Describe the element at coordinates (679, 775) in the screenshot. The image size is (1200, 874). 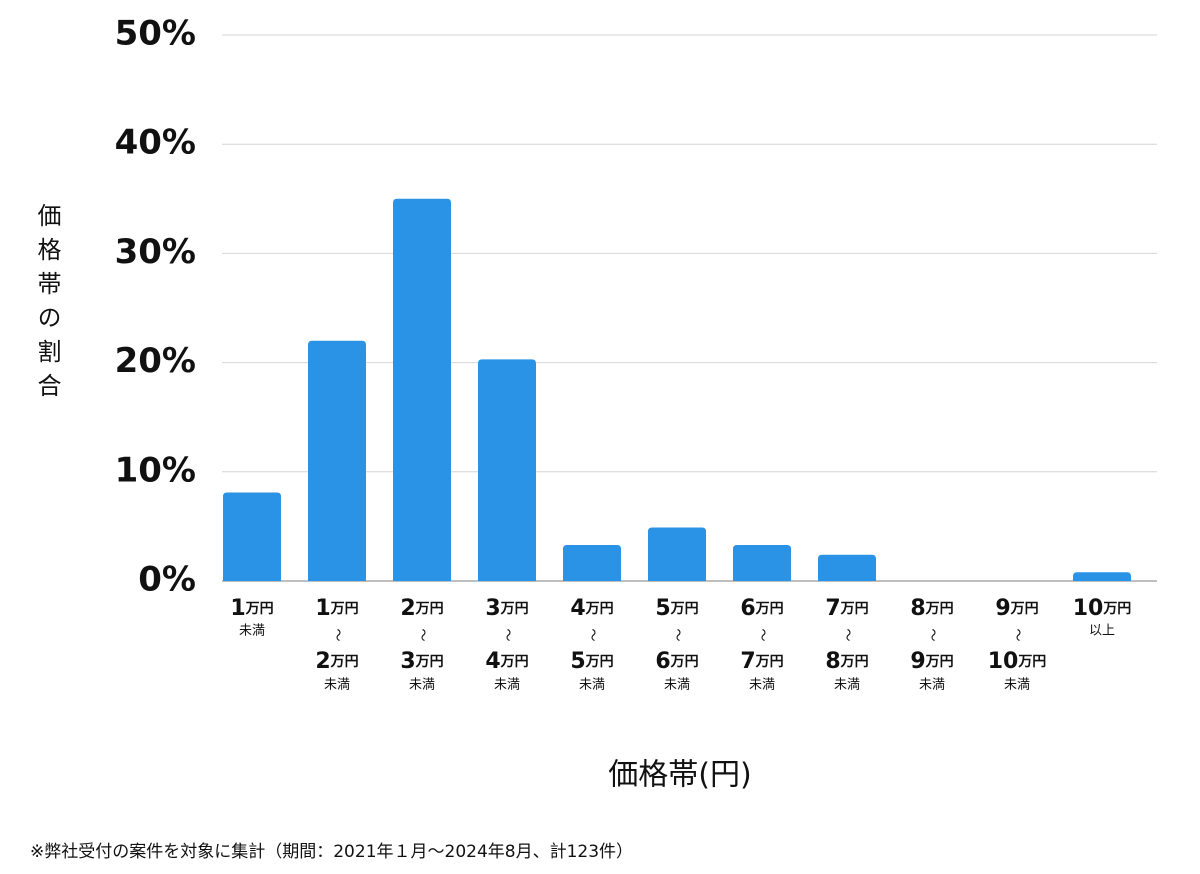
I see `x-axis-label: 価格帯(円)` at that location.